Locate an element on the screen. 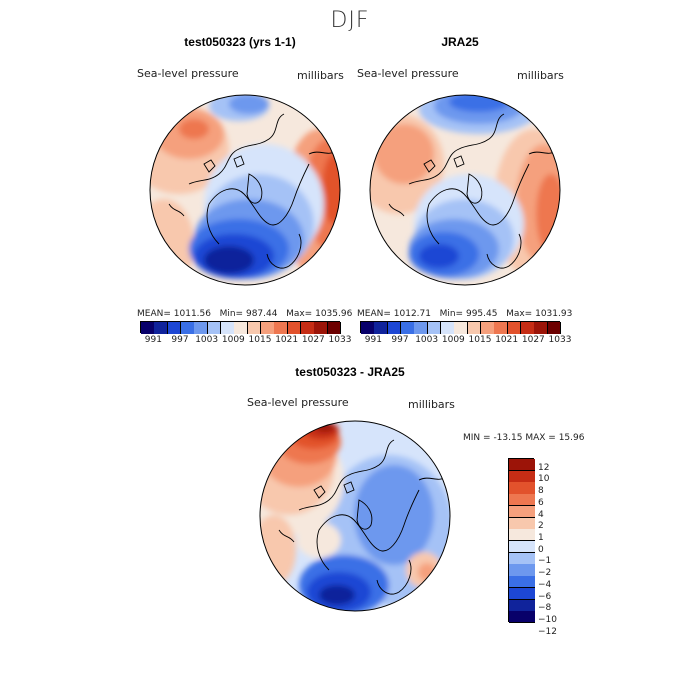 The width and height of the screenshot is (700, 700). polar-map-model is located at coordinates (245, 190).